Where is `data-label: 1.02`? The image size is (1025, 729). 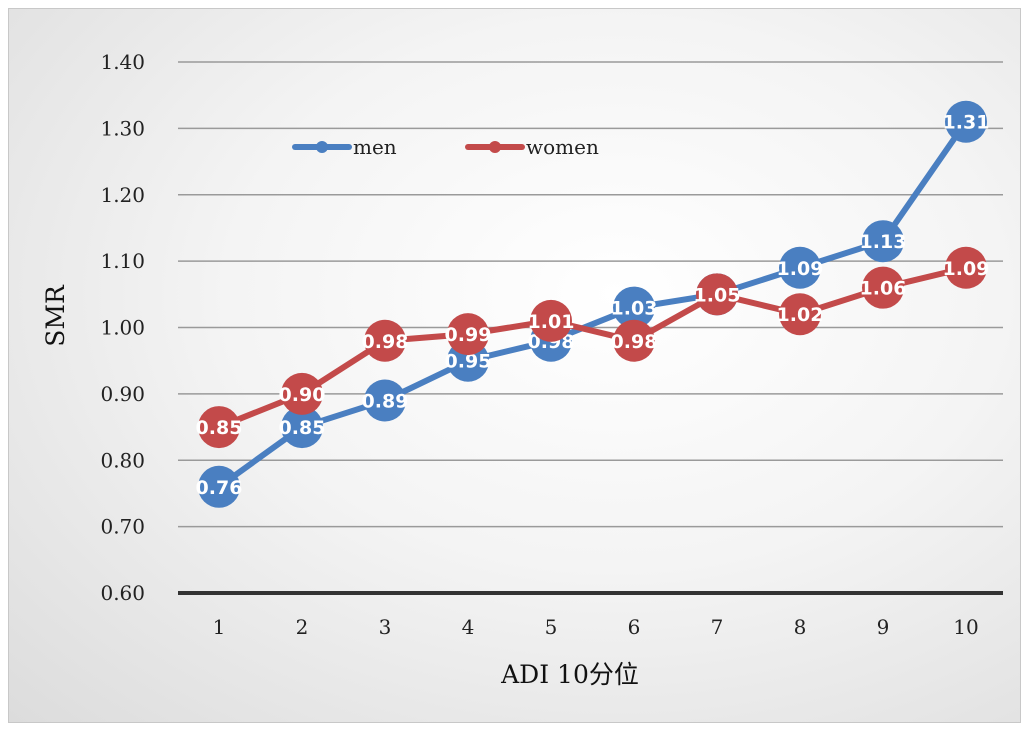
data-label: 1.02 is located at coordinates (800, 315).